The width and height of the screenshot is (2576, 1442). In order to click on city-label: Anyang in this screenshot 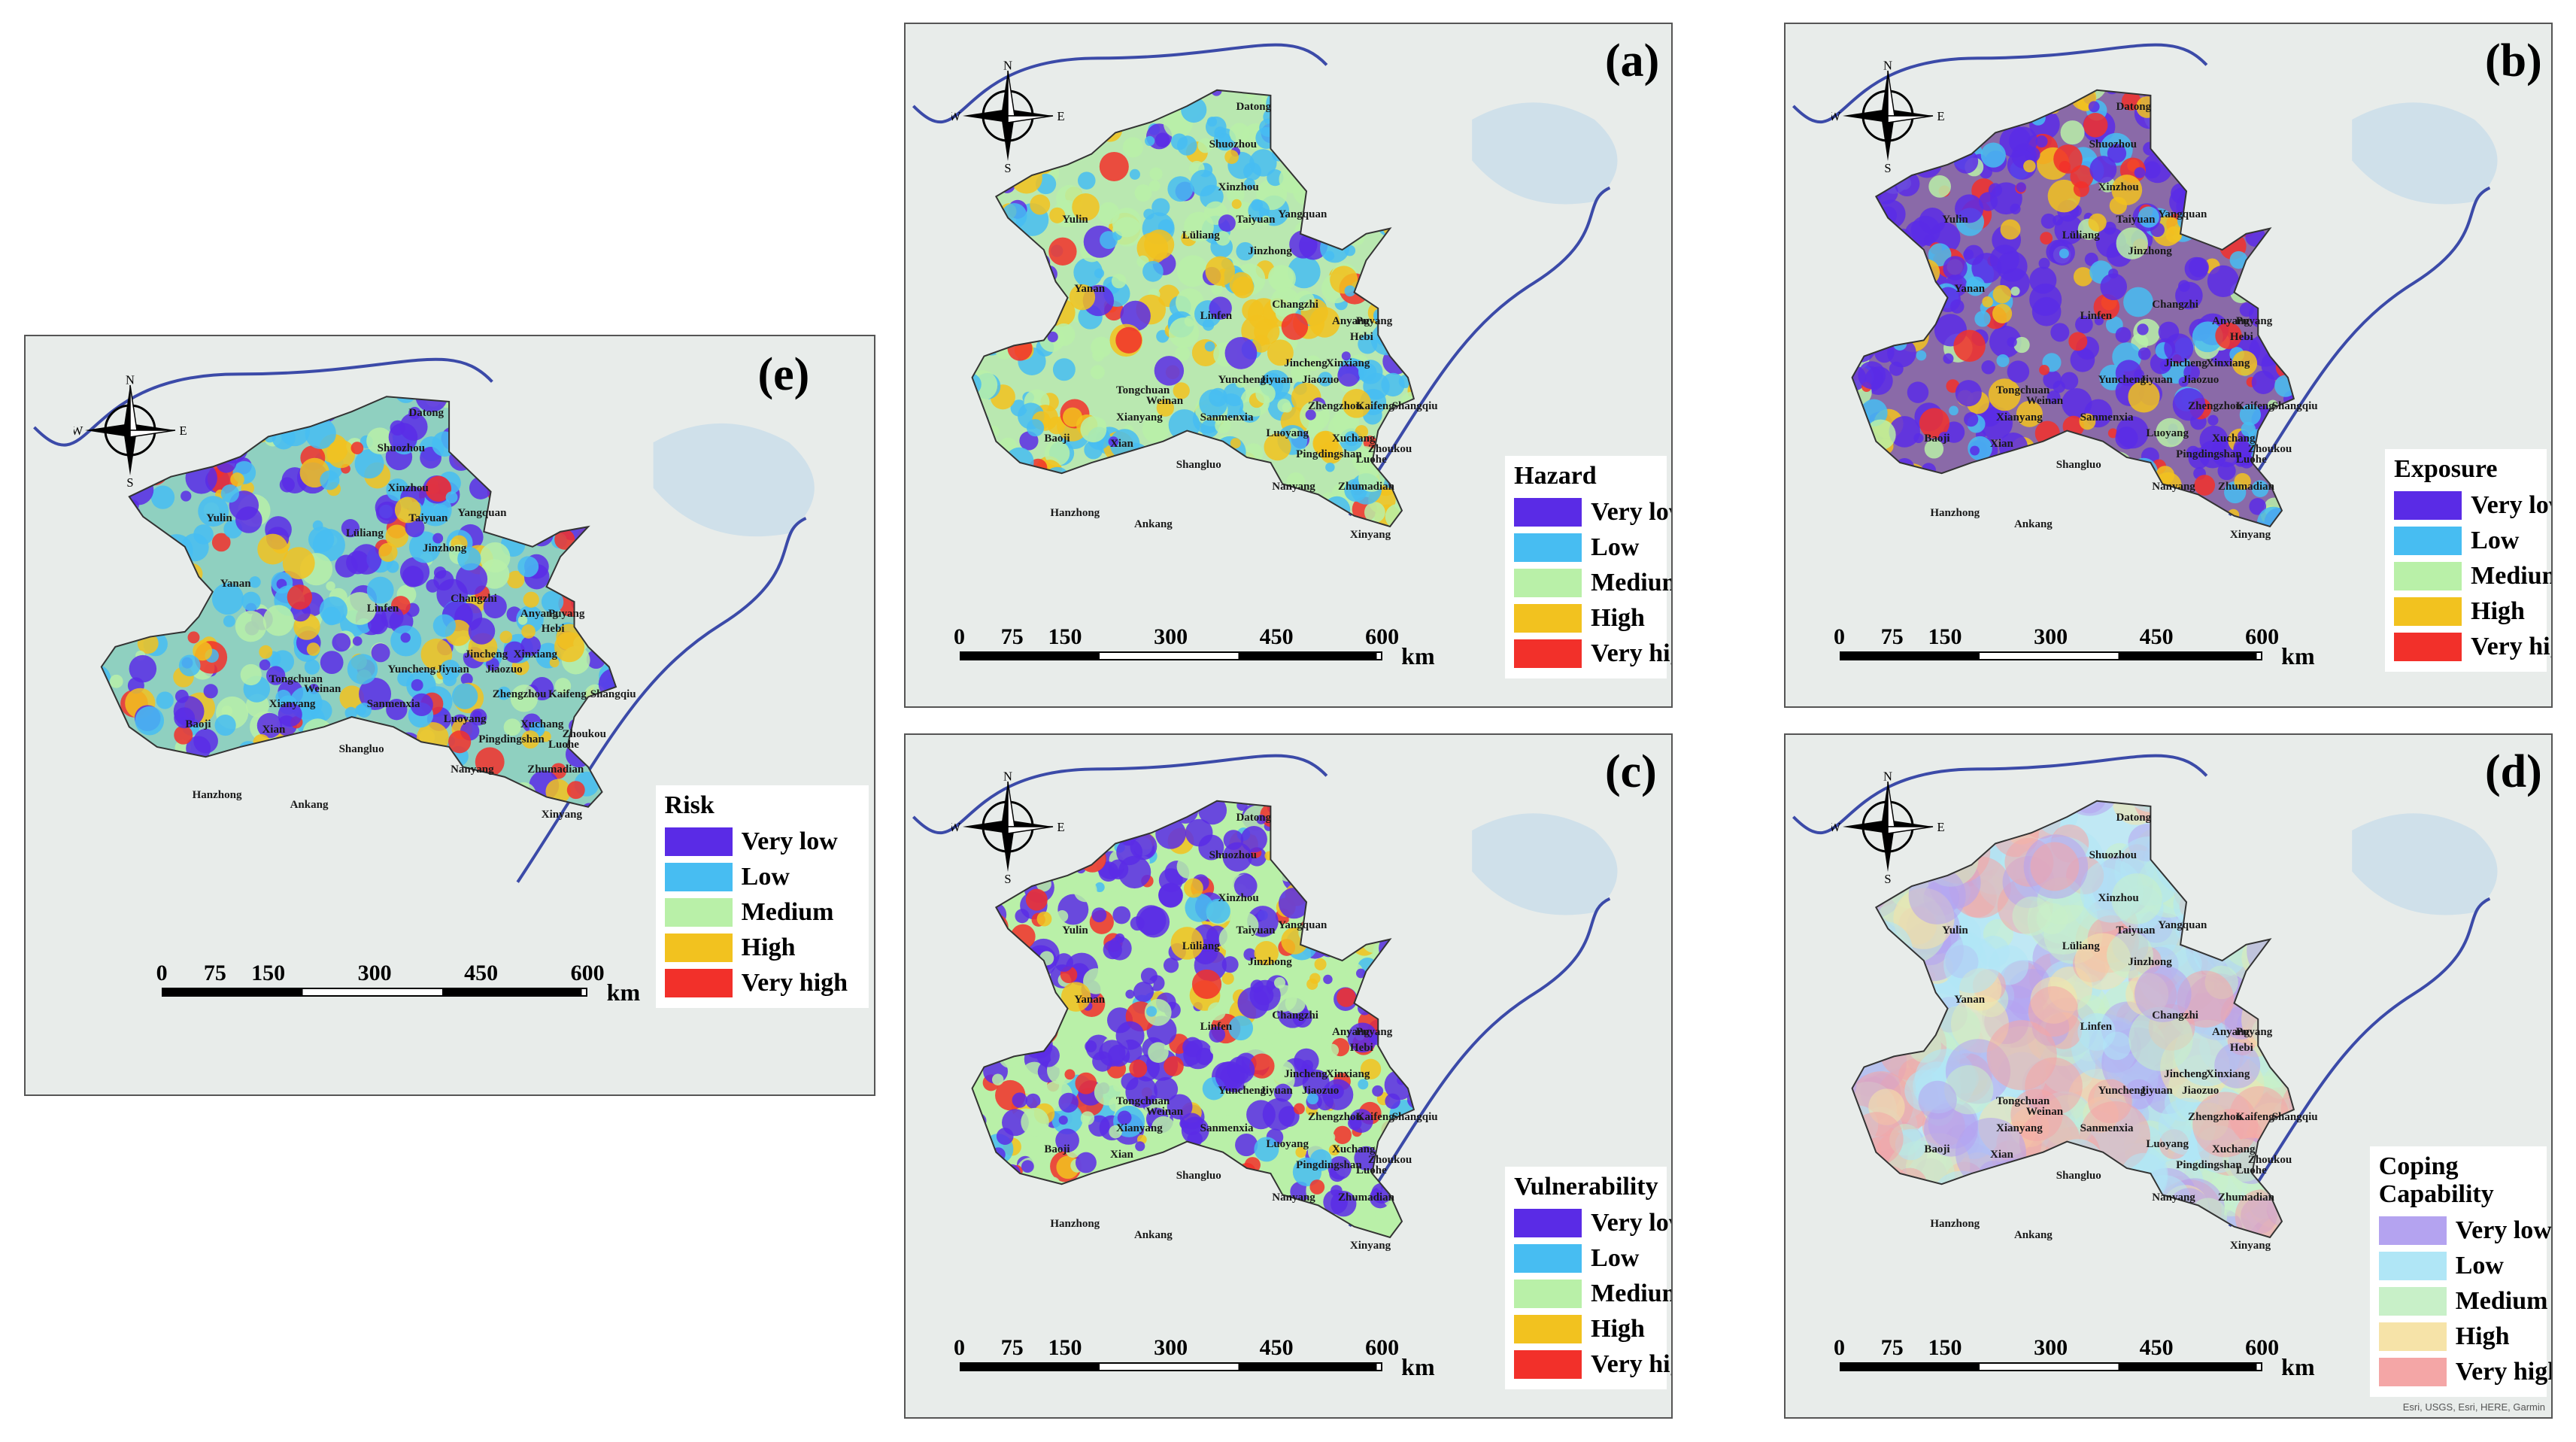, I will do `click(1351, 321)`.